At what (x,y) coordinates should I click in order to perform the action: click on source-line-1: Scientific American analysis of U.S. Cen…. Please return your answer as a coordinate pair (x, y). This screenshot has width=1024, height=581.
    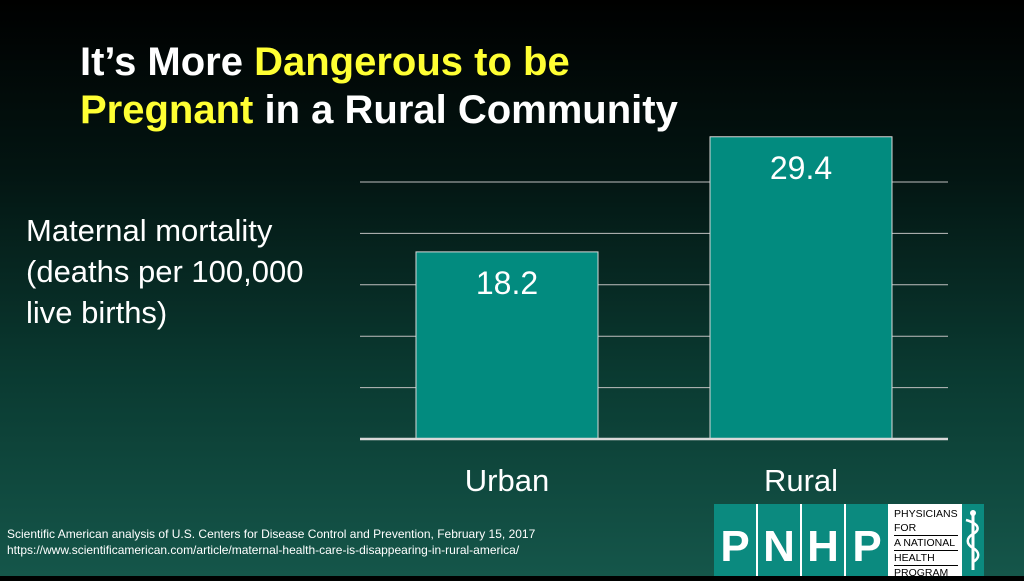
    Looking at the image, I should click on (271, 534).